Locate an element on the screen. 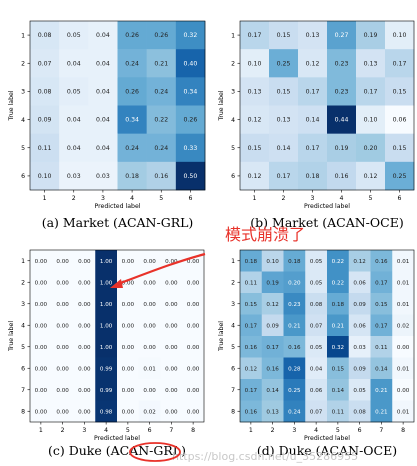 The image size is (417, 466). cell-value-label: 0.13 is located at coordinates (284, 120).